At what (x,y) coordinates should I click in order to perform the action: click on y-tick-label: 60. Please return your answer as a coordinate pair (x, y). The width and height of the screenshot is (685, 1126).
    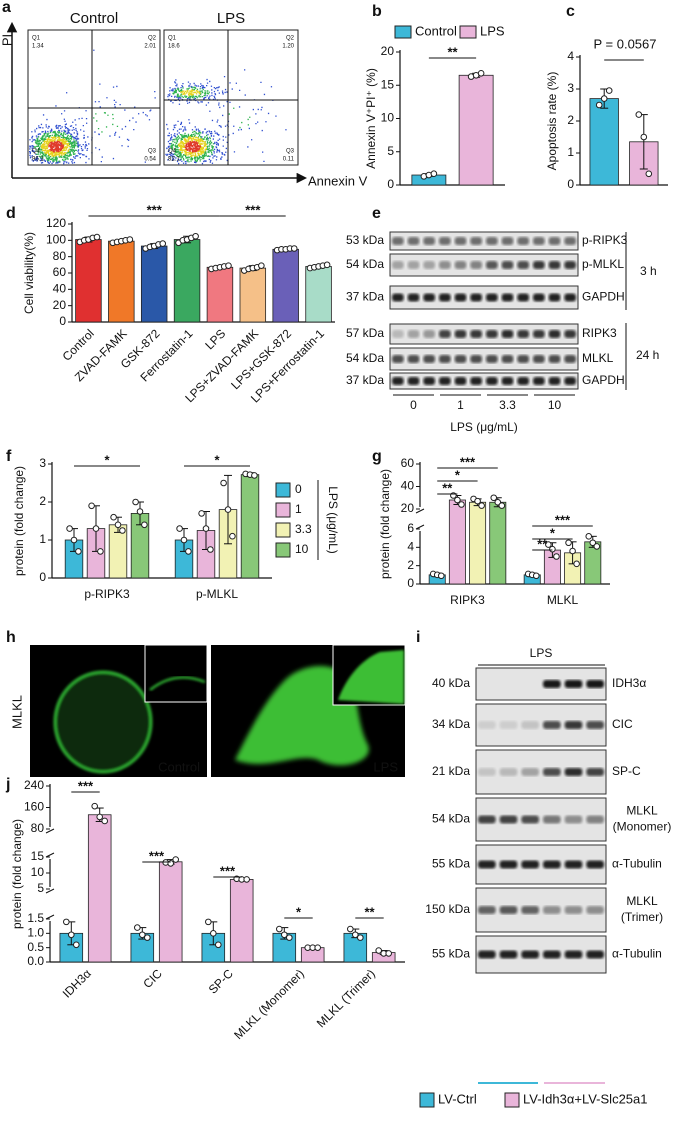
    Looking at the image, I should click on (408, 463).